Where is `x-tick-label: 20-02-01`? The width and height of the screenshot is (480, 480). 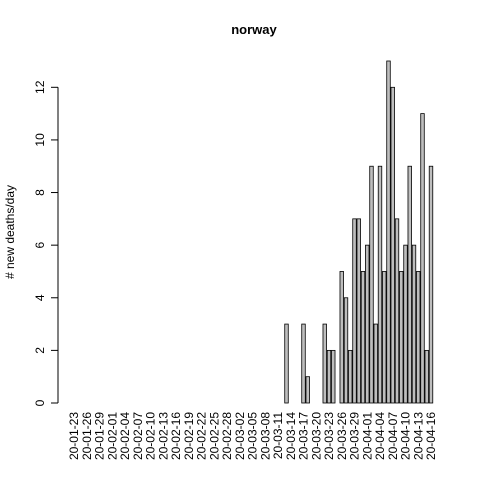 x-tick-label: 20-02-01 is located at coordinates (112, 436).